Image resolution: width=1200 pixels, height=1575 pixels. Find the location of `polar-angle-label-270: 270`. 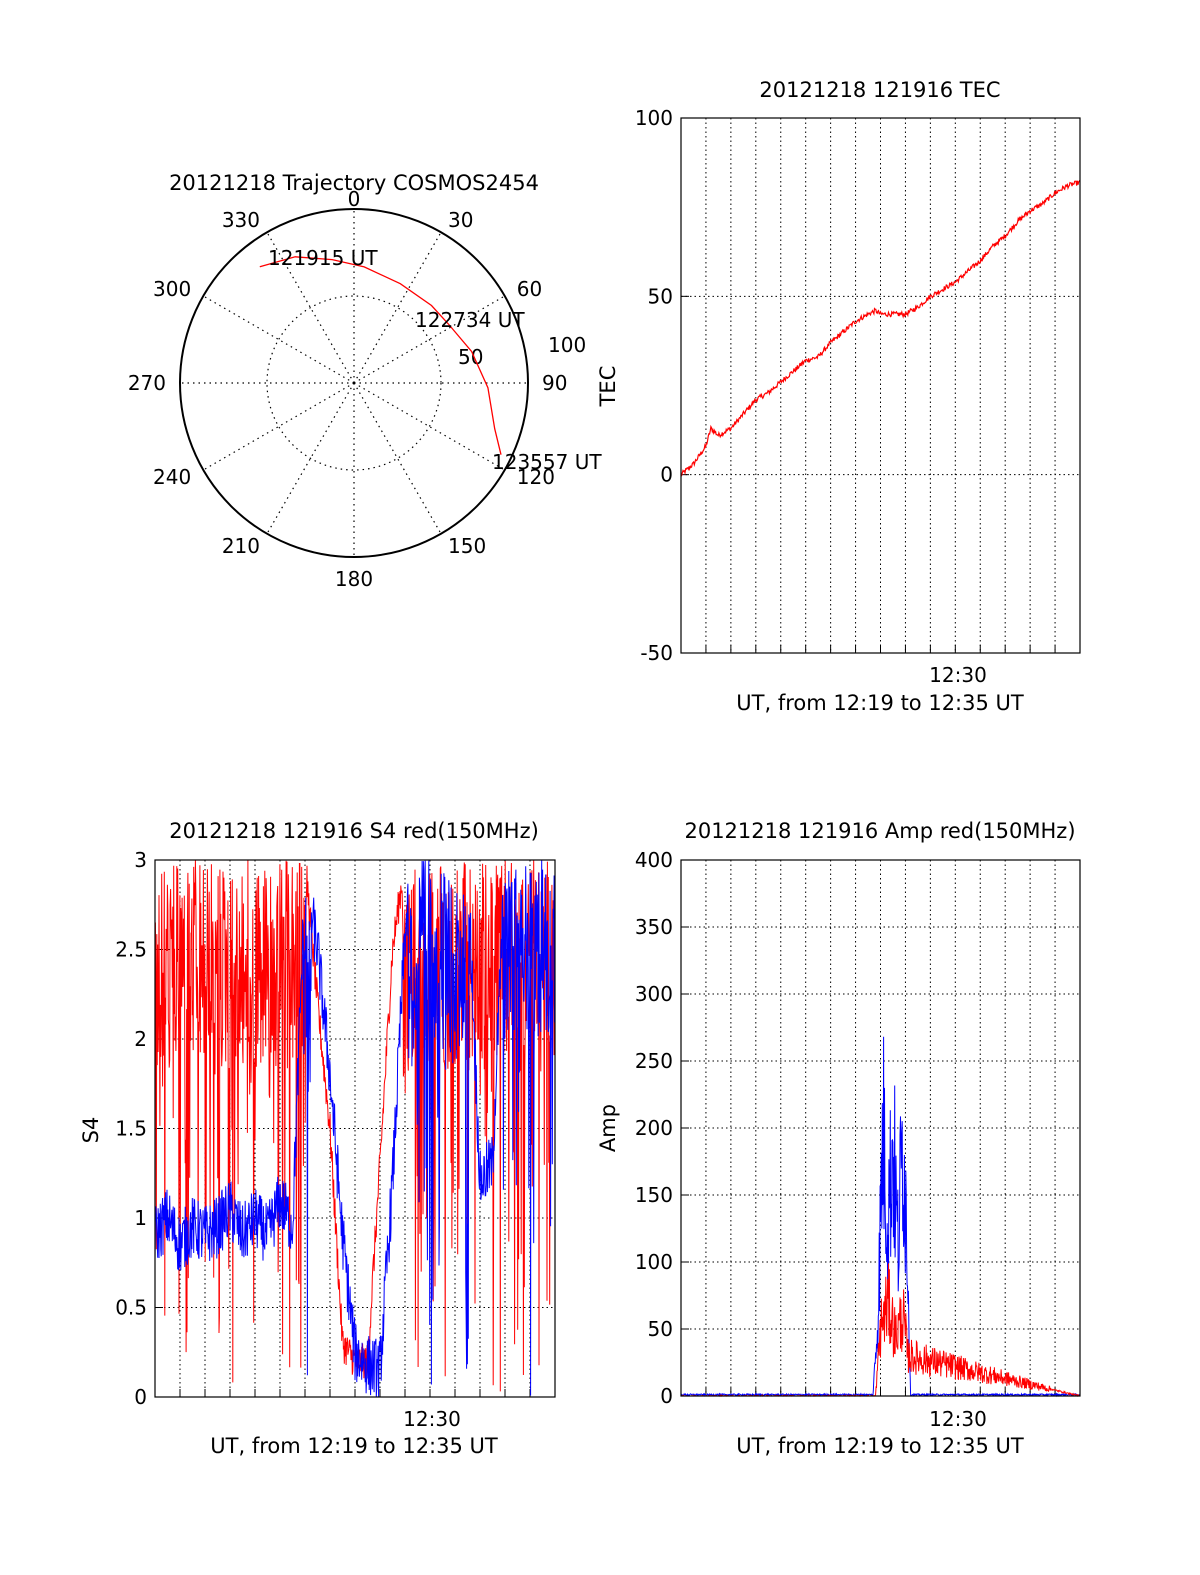

polar-angle-label-270: 270 is located at coordinates (147, 383).